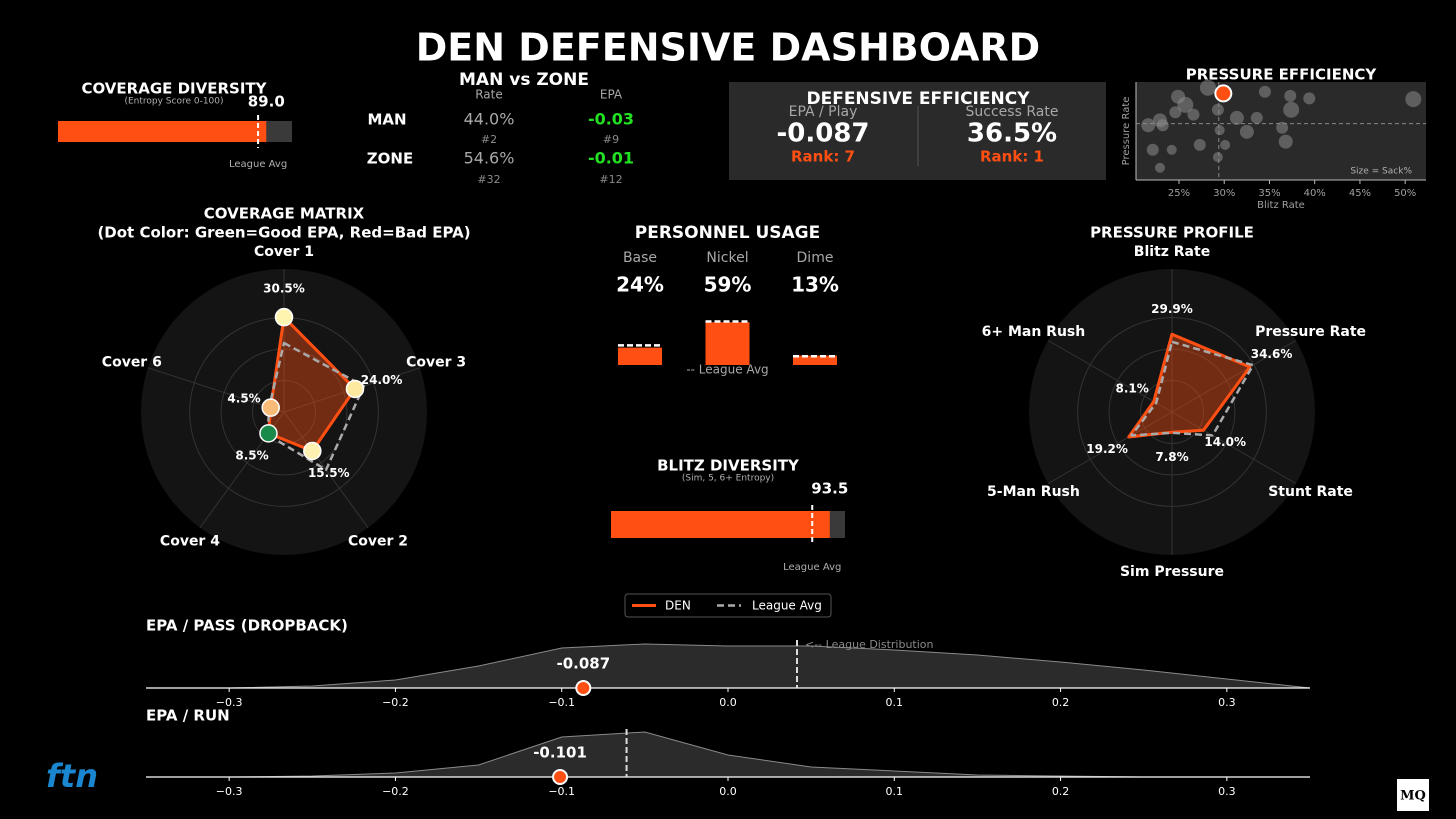 The height and width of the screenshot is (819, 1456). I want to click on team-value-label: -0.101, so click(560, 753).